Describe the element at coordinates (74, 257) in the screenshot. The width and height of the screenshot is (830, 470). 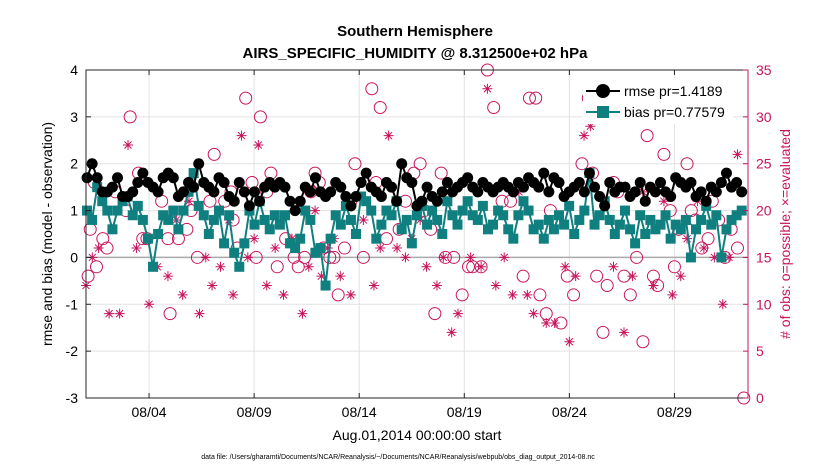
I see `y-tick-label-left: 0` at that location.